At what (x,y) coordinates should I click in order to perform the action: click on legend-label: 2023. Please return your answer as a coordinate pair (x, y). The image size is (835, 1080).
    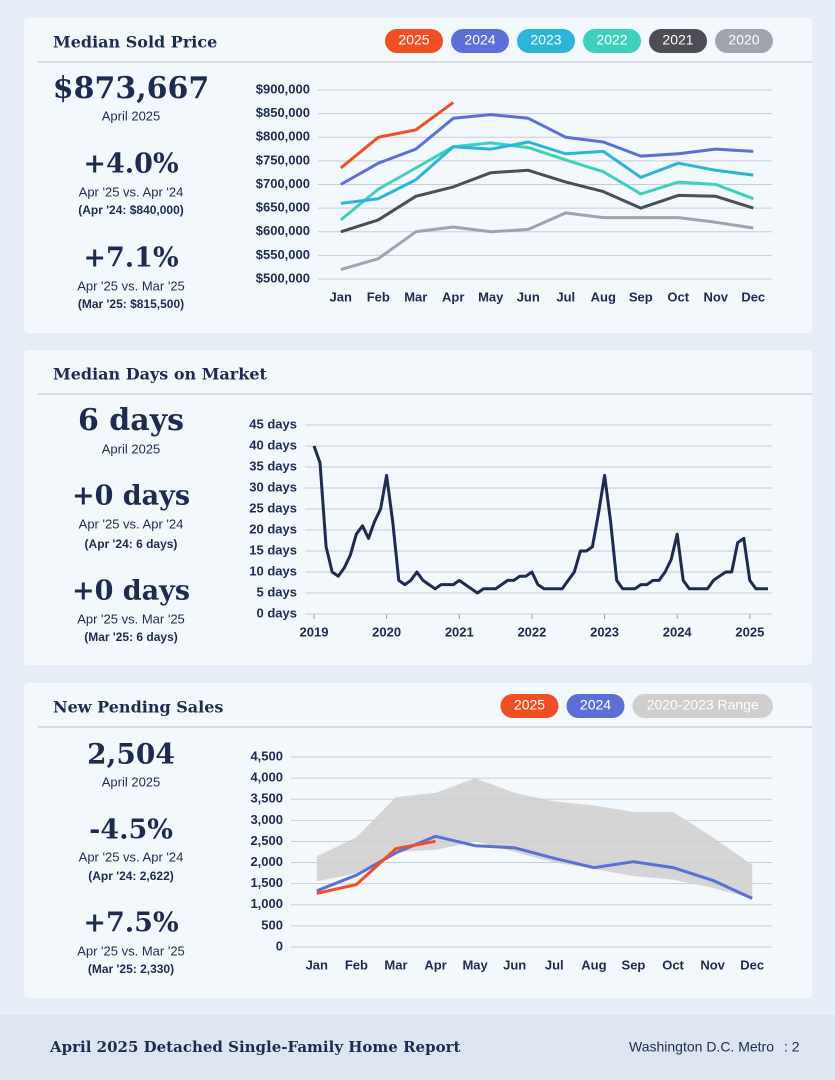
    Looking at the image, I should click on (545, 40).